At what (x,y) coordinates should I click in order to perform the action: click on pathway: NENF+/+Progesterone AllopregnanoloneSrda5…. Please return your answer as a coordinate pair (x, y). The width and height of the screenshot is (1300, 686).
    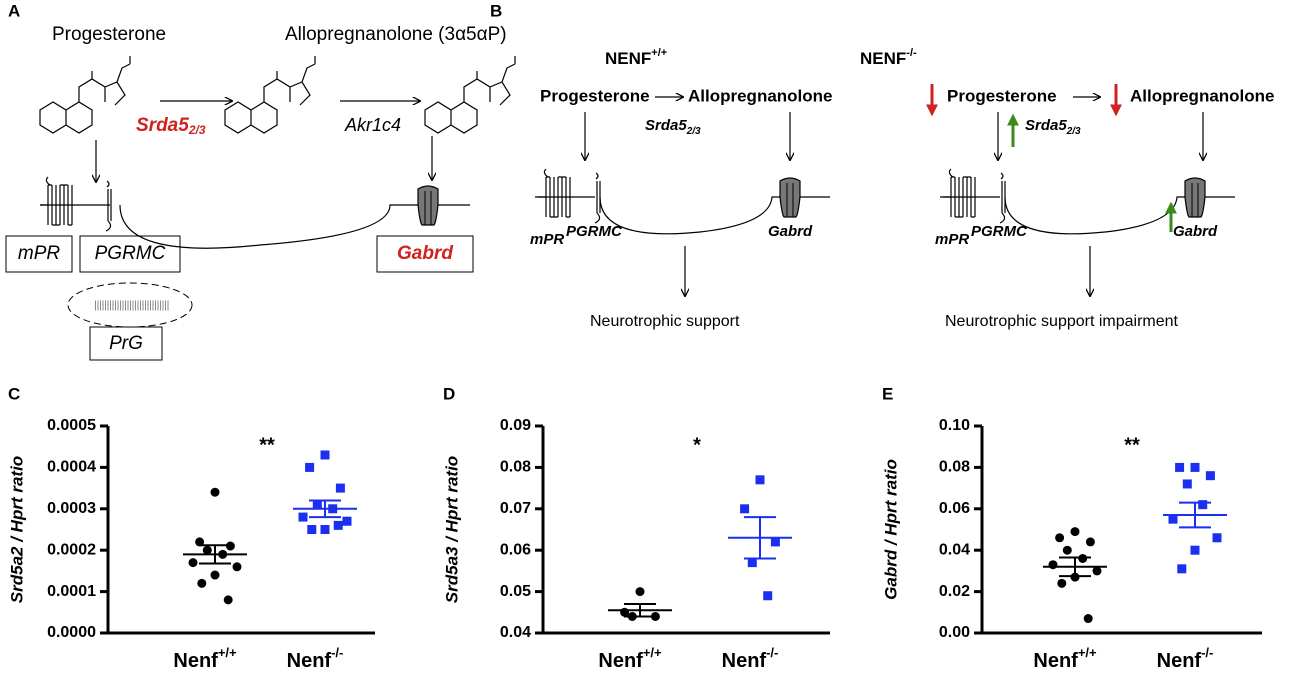
    Looking at the image, I should click on (681, 188).